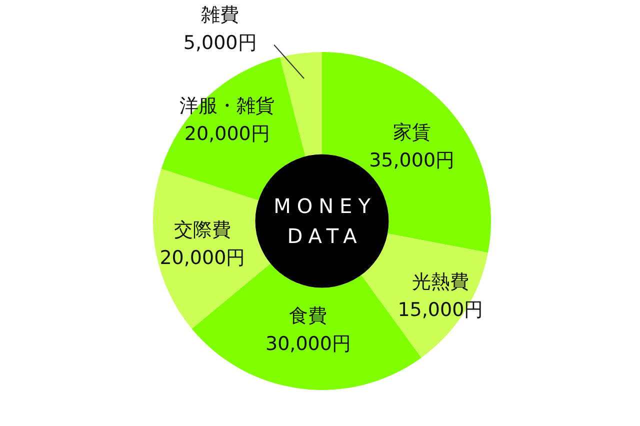  What do you see at coordinates (220, 15) in the screenshot?
I see `slice-label: 雑費` at bounding box center [220, 15].